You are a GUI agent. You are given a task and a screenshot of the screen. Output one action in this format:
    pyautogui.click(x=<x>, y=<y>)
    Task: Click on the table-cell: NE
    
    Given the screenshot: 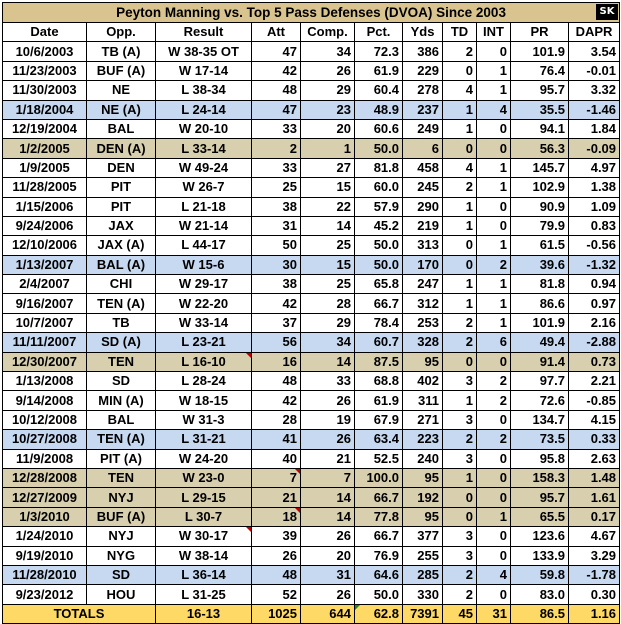 What is the action you would take?
    pyautogui.click(x=121, y=90)
    